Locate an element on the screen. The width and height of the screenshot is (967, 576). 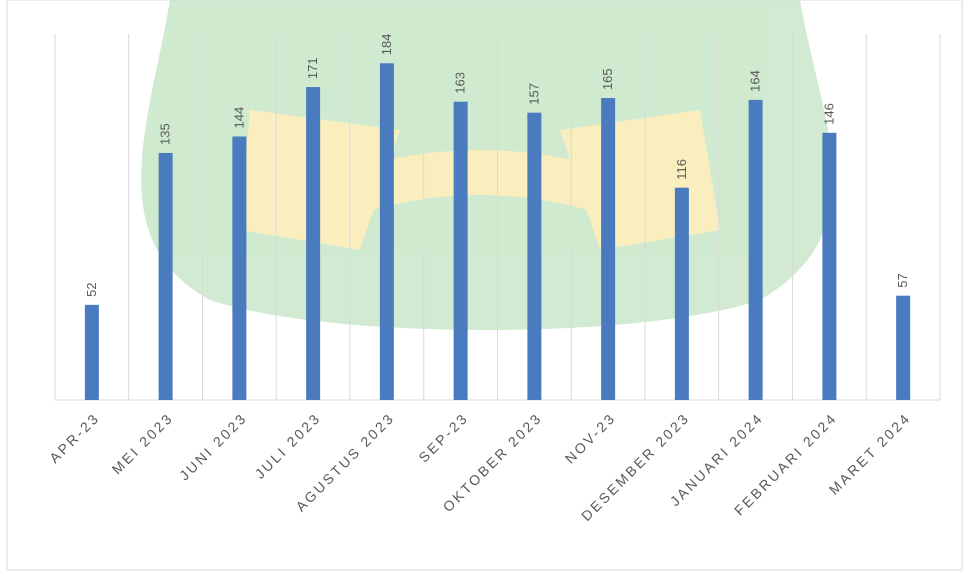
data-label: 184 is located at coordinates (386, 45).